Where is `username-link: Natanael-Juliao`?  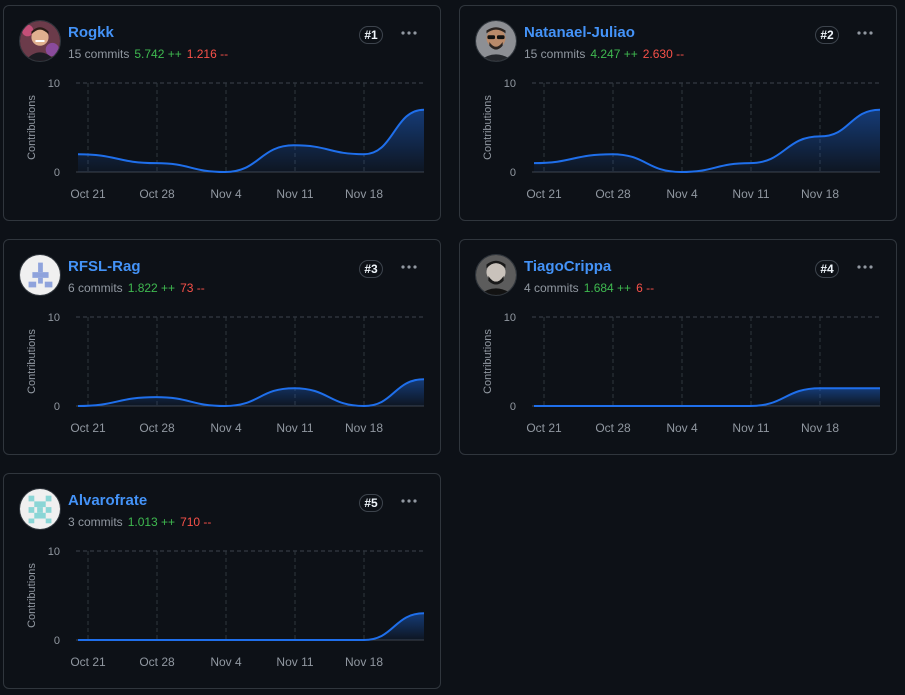
username-link: Natanael-Juliao is located at coordinates (579, 32).